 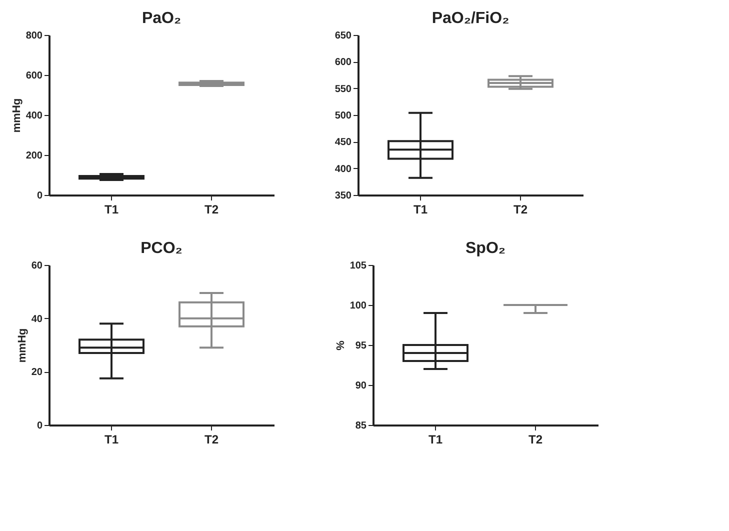 What do you see at coordinates (161, 248) in the screenshot?
I see `chart-title: PCO₂` at bounding box center [161, 248].